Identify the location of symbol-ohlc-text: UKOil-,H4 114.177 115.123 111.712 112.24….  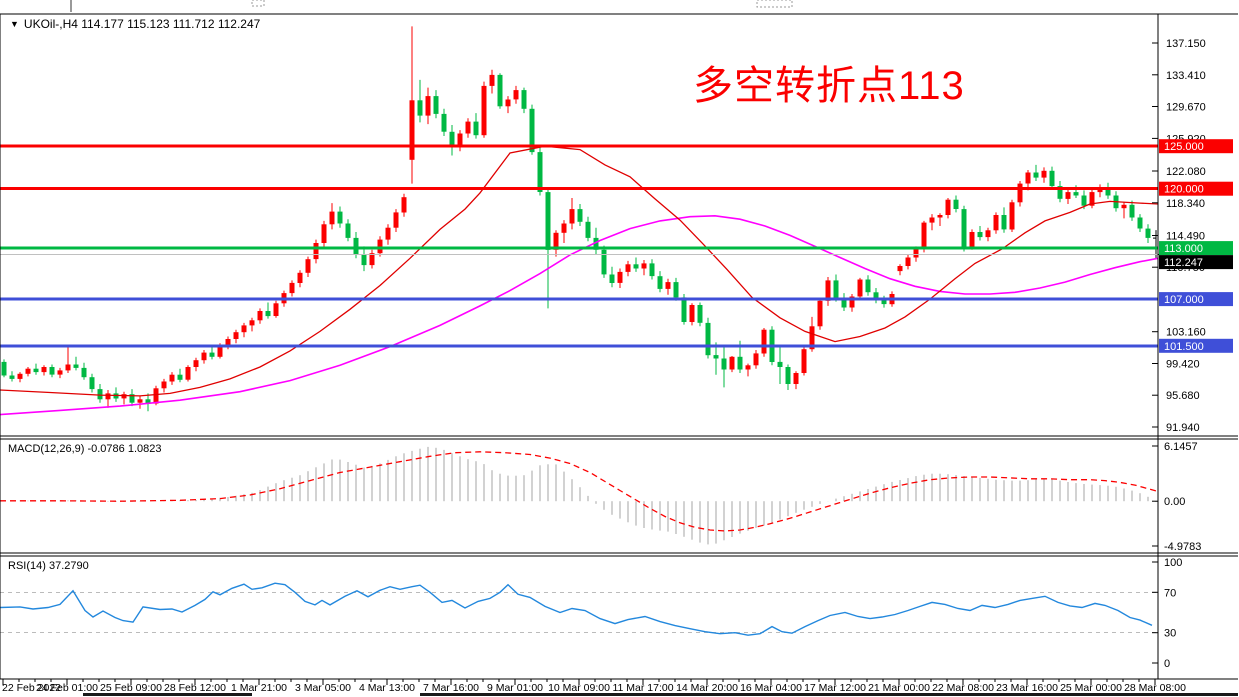
(142, 24).